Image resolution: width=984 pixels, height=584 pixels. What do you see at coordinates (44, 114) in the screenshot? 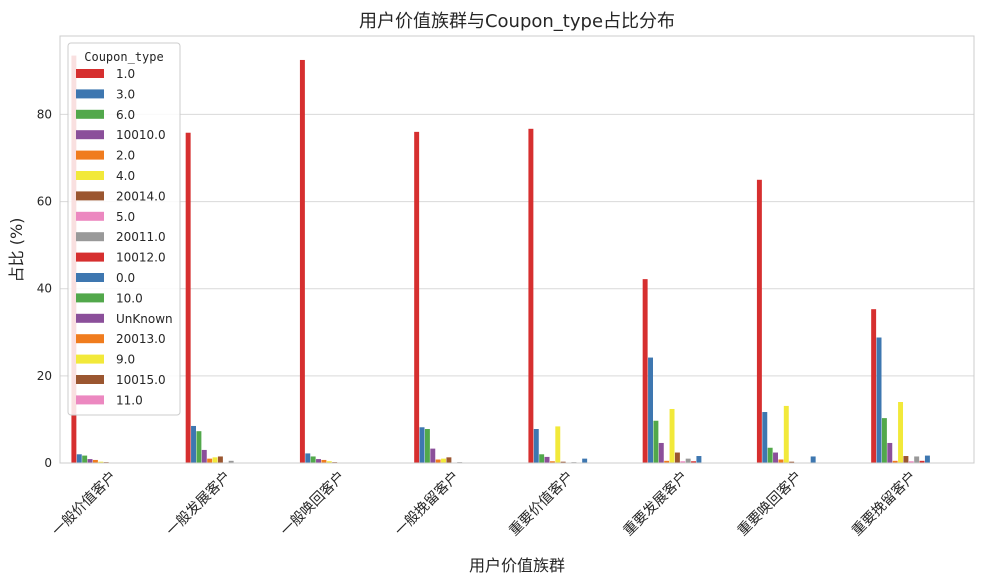
I see `y-tick-label: 80` at bounding box center [44, 114].